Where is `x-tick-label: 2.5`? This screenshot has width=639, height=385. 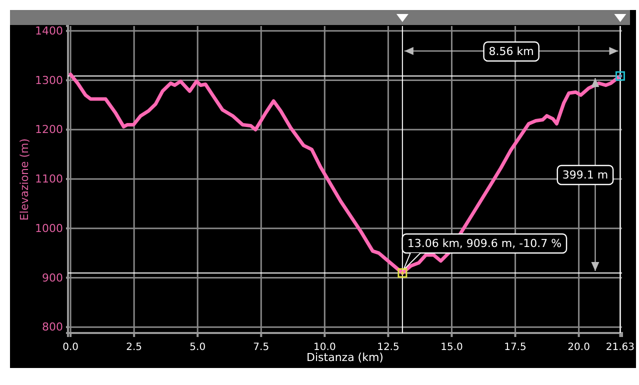 x-tick-label: 2.5 is located at coordinates (134, 347).